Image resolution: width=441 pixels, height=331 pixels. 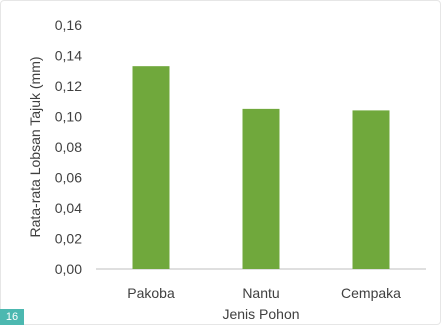 I want to click on page-number-badge: 16, so click(x=12, y=317).